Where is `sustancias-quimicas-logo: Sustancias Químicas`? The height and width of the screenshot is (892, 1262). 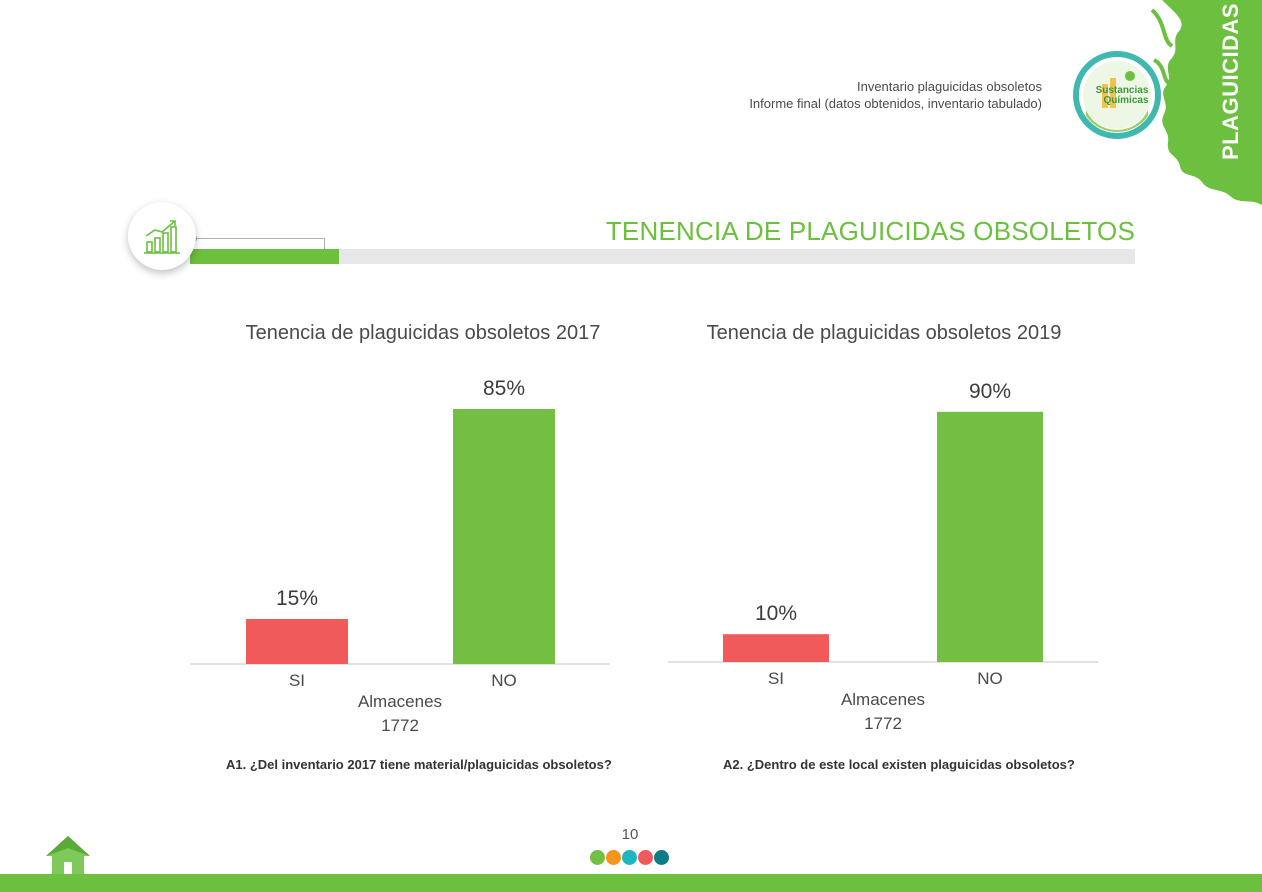 sustancias-quimicas-logo: Sustancias Químicas is located at coordinates (1117, 95).